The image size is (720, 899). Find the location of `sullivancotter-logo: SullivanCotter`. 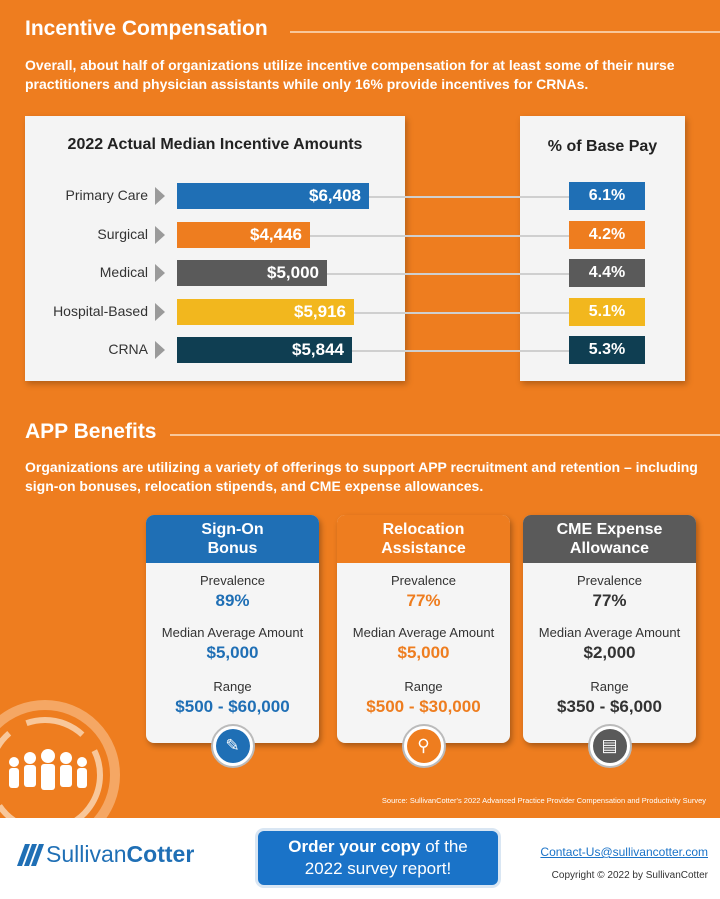

sullivancotter-logo: SullivanCotter is located at coordinates (105, 854).